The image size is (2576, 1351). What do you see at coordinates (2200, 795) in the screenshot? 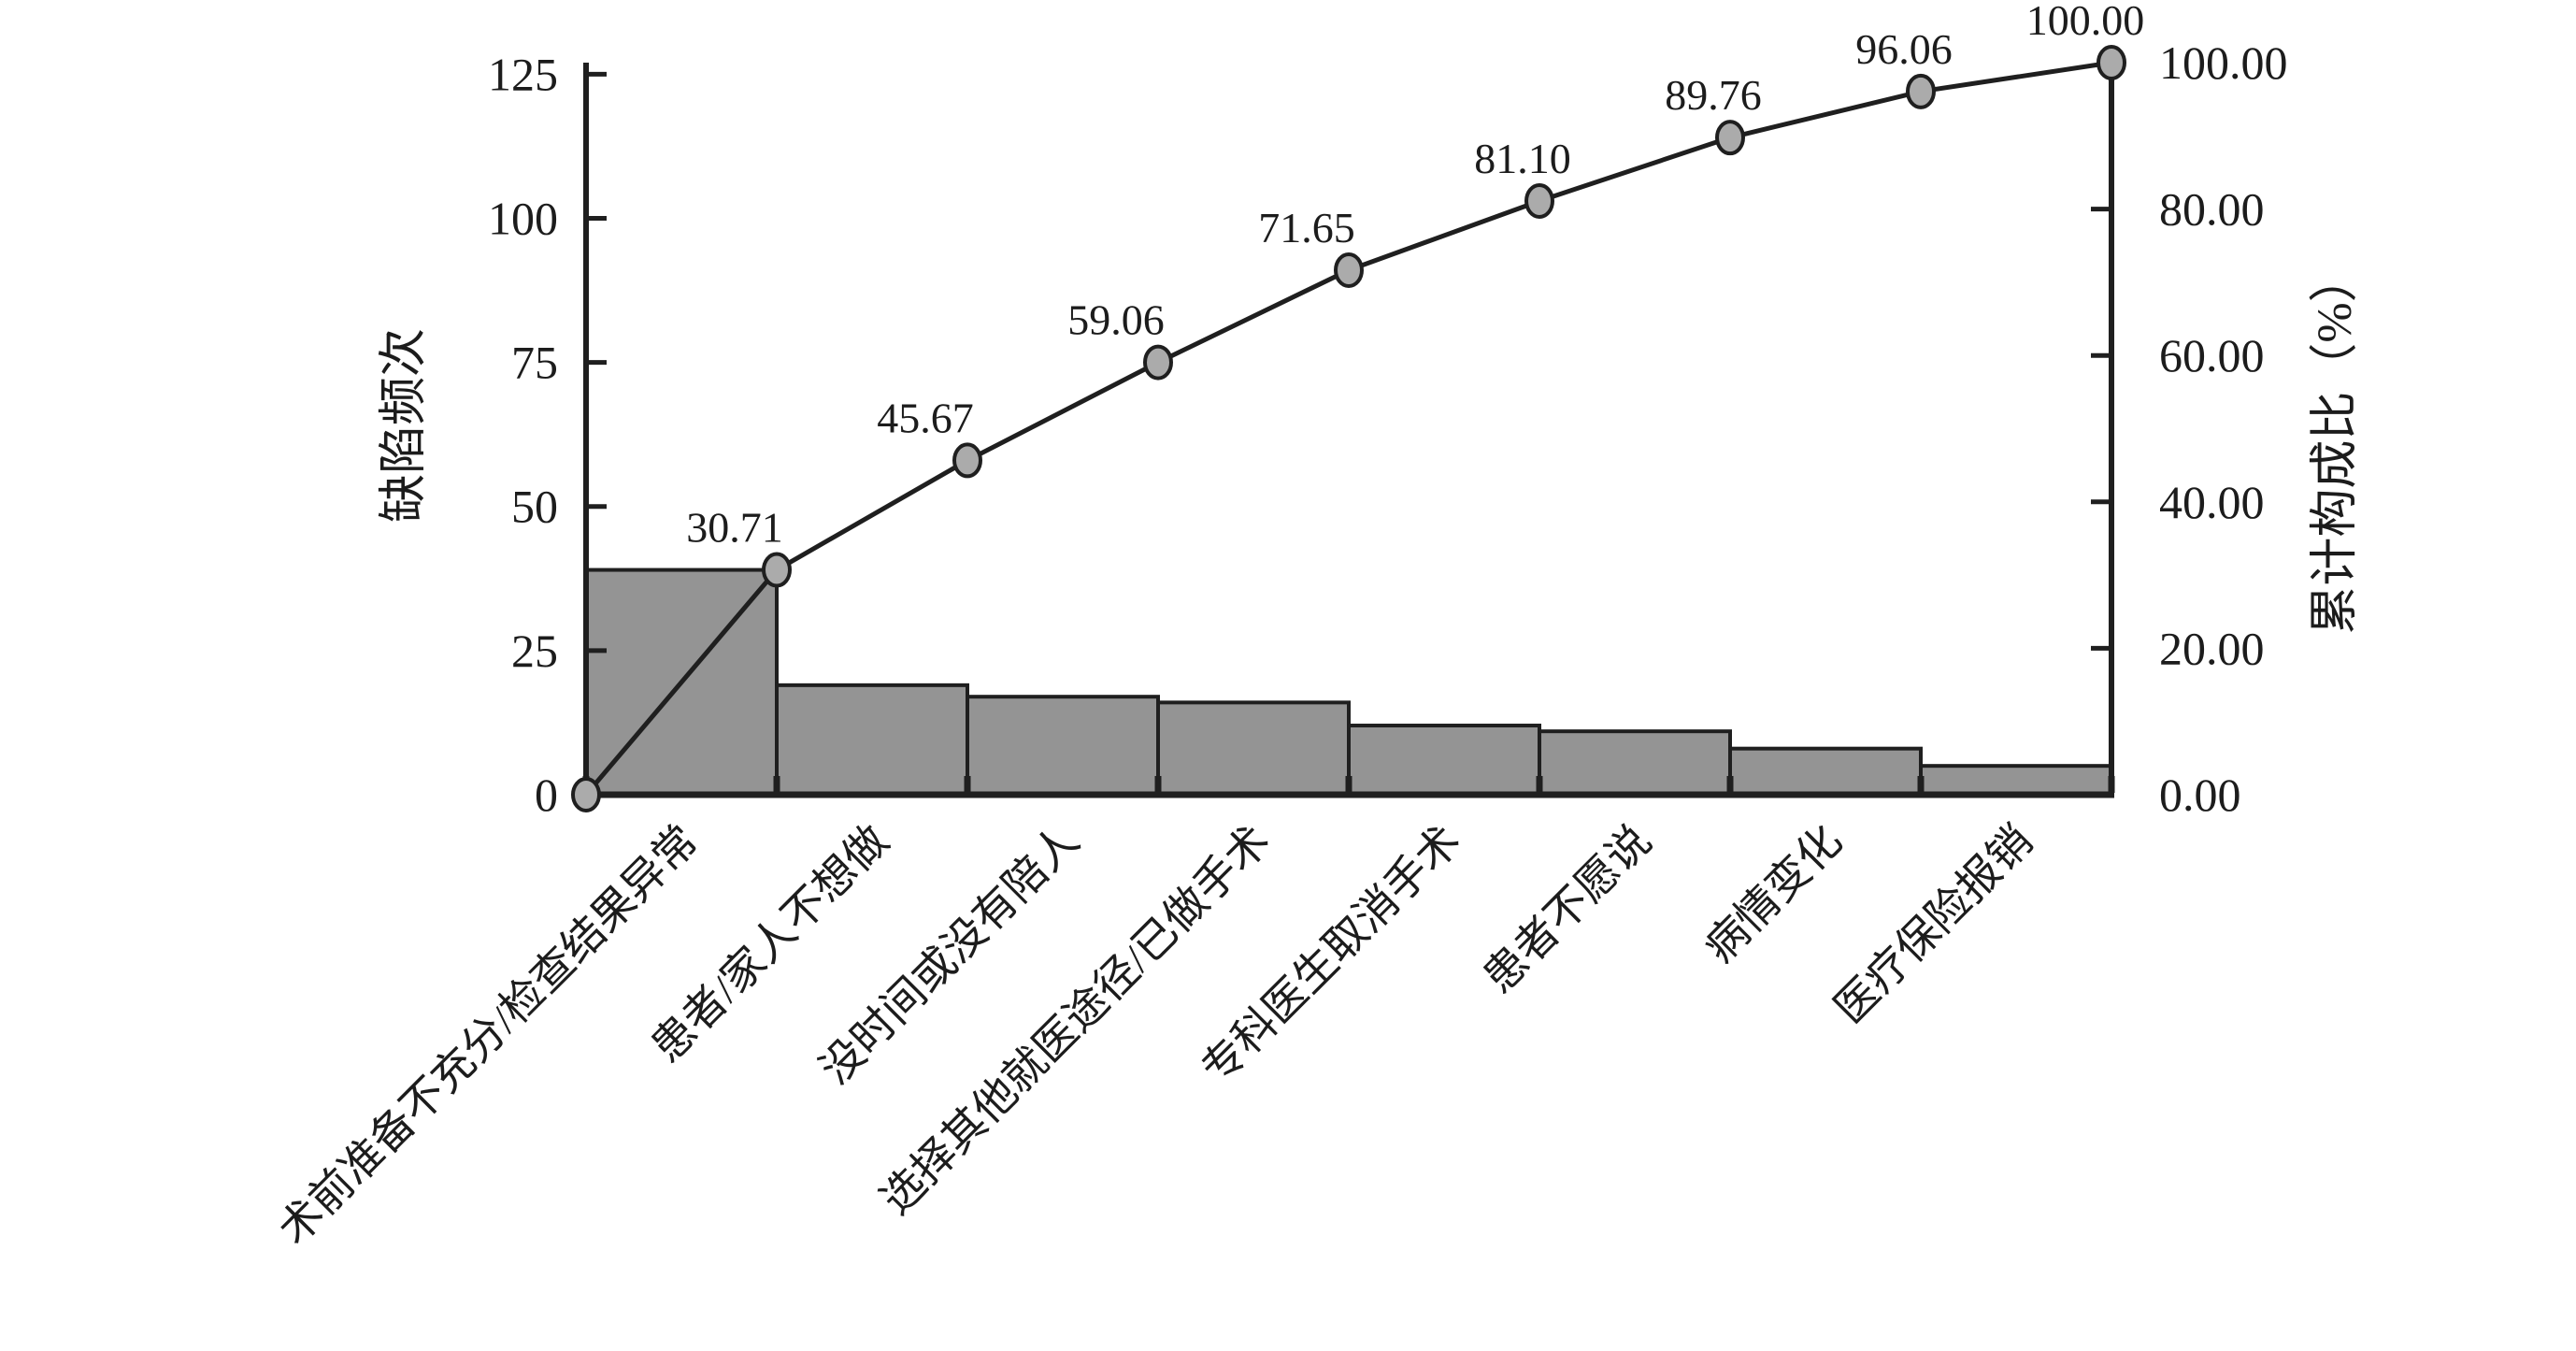
I see `right-axis-tick-label: 0.00` at bounding box center [2200, 795].